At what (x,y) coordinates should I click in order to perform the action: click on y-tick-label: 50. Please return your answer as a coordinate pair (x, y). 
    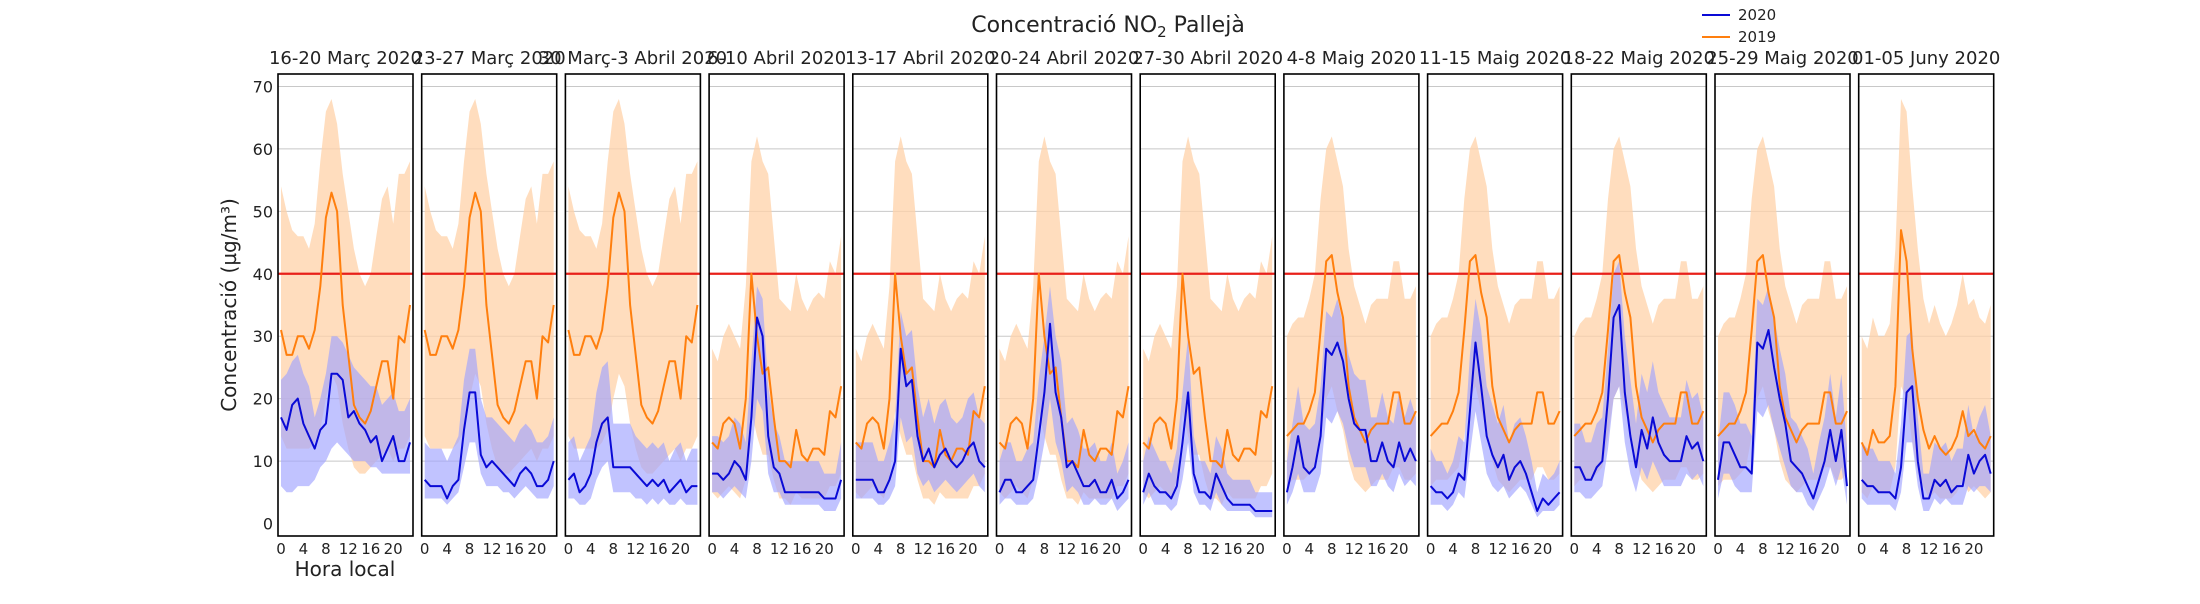
    Looking at the image, I should click on (263, 211).